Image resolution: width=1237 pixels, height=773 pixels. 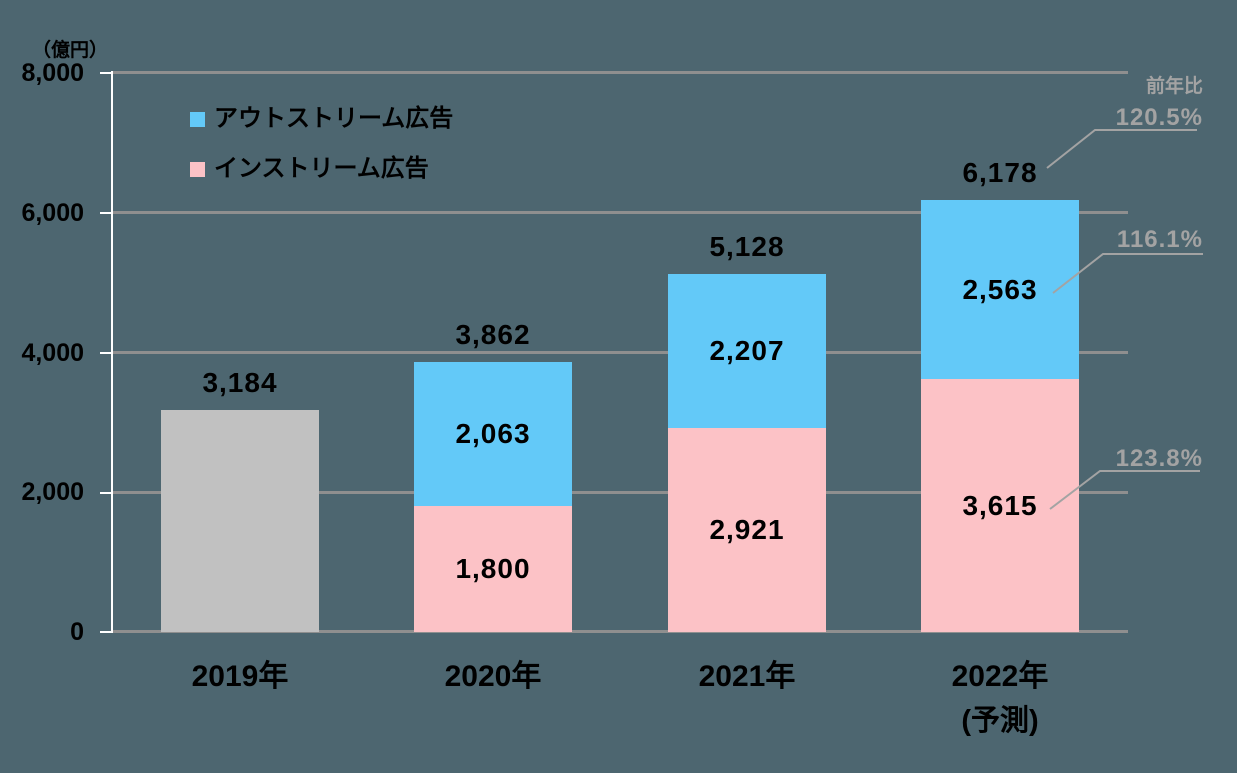 I want to click on bar-2020-instream-segment: 1,800, so click(x=493, y=569).